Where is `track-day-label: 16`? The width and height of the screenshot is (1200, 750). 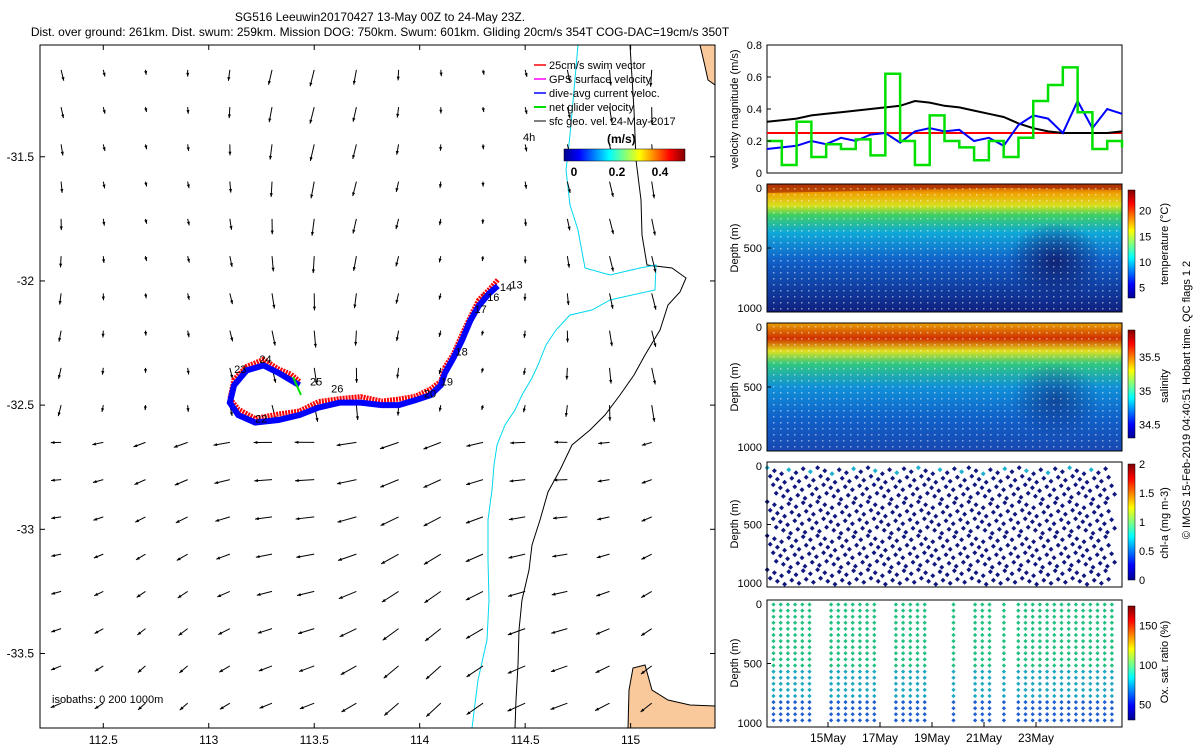
track-day-label: 16 is located at coordinates (493, 298).